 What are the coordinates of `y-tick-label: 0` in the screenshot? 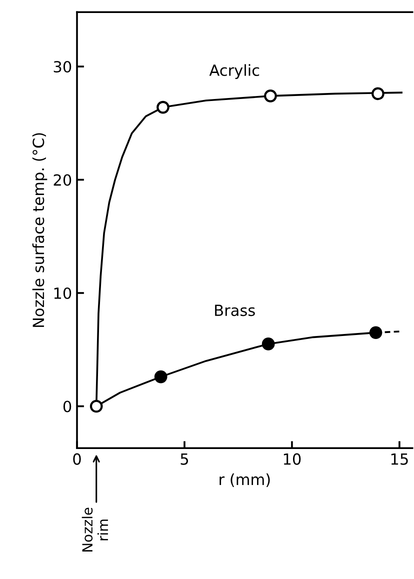 It's located at (67, 406).